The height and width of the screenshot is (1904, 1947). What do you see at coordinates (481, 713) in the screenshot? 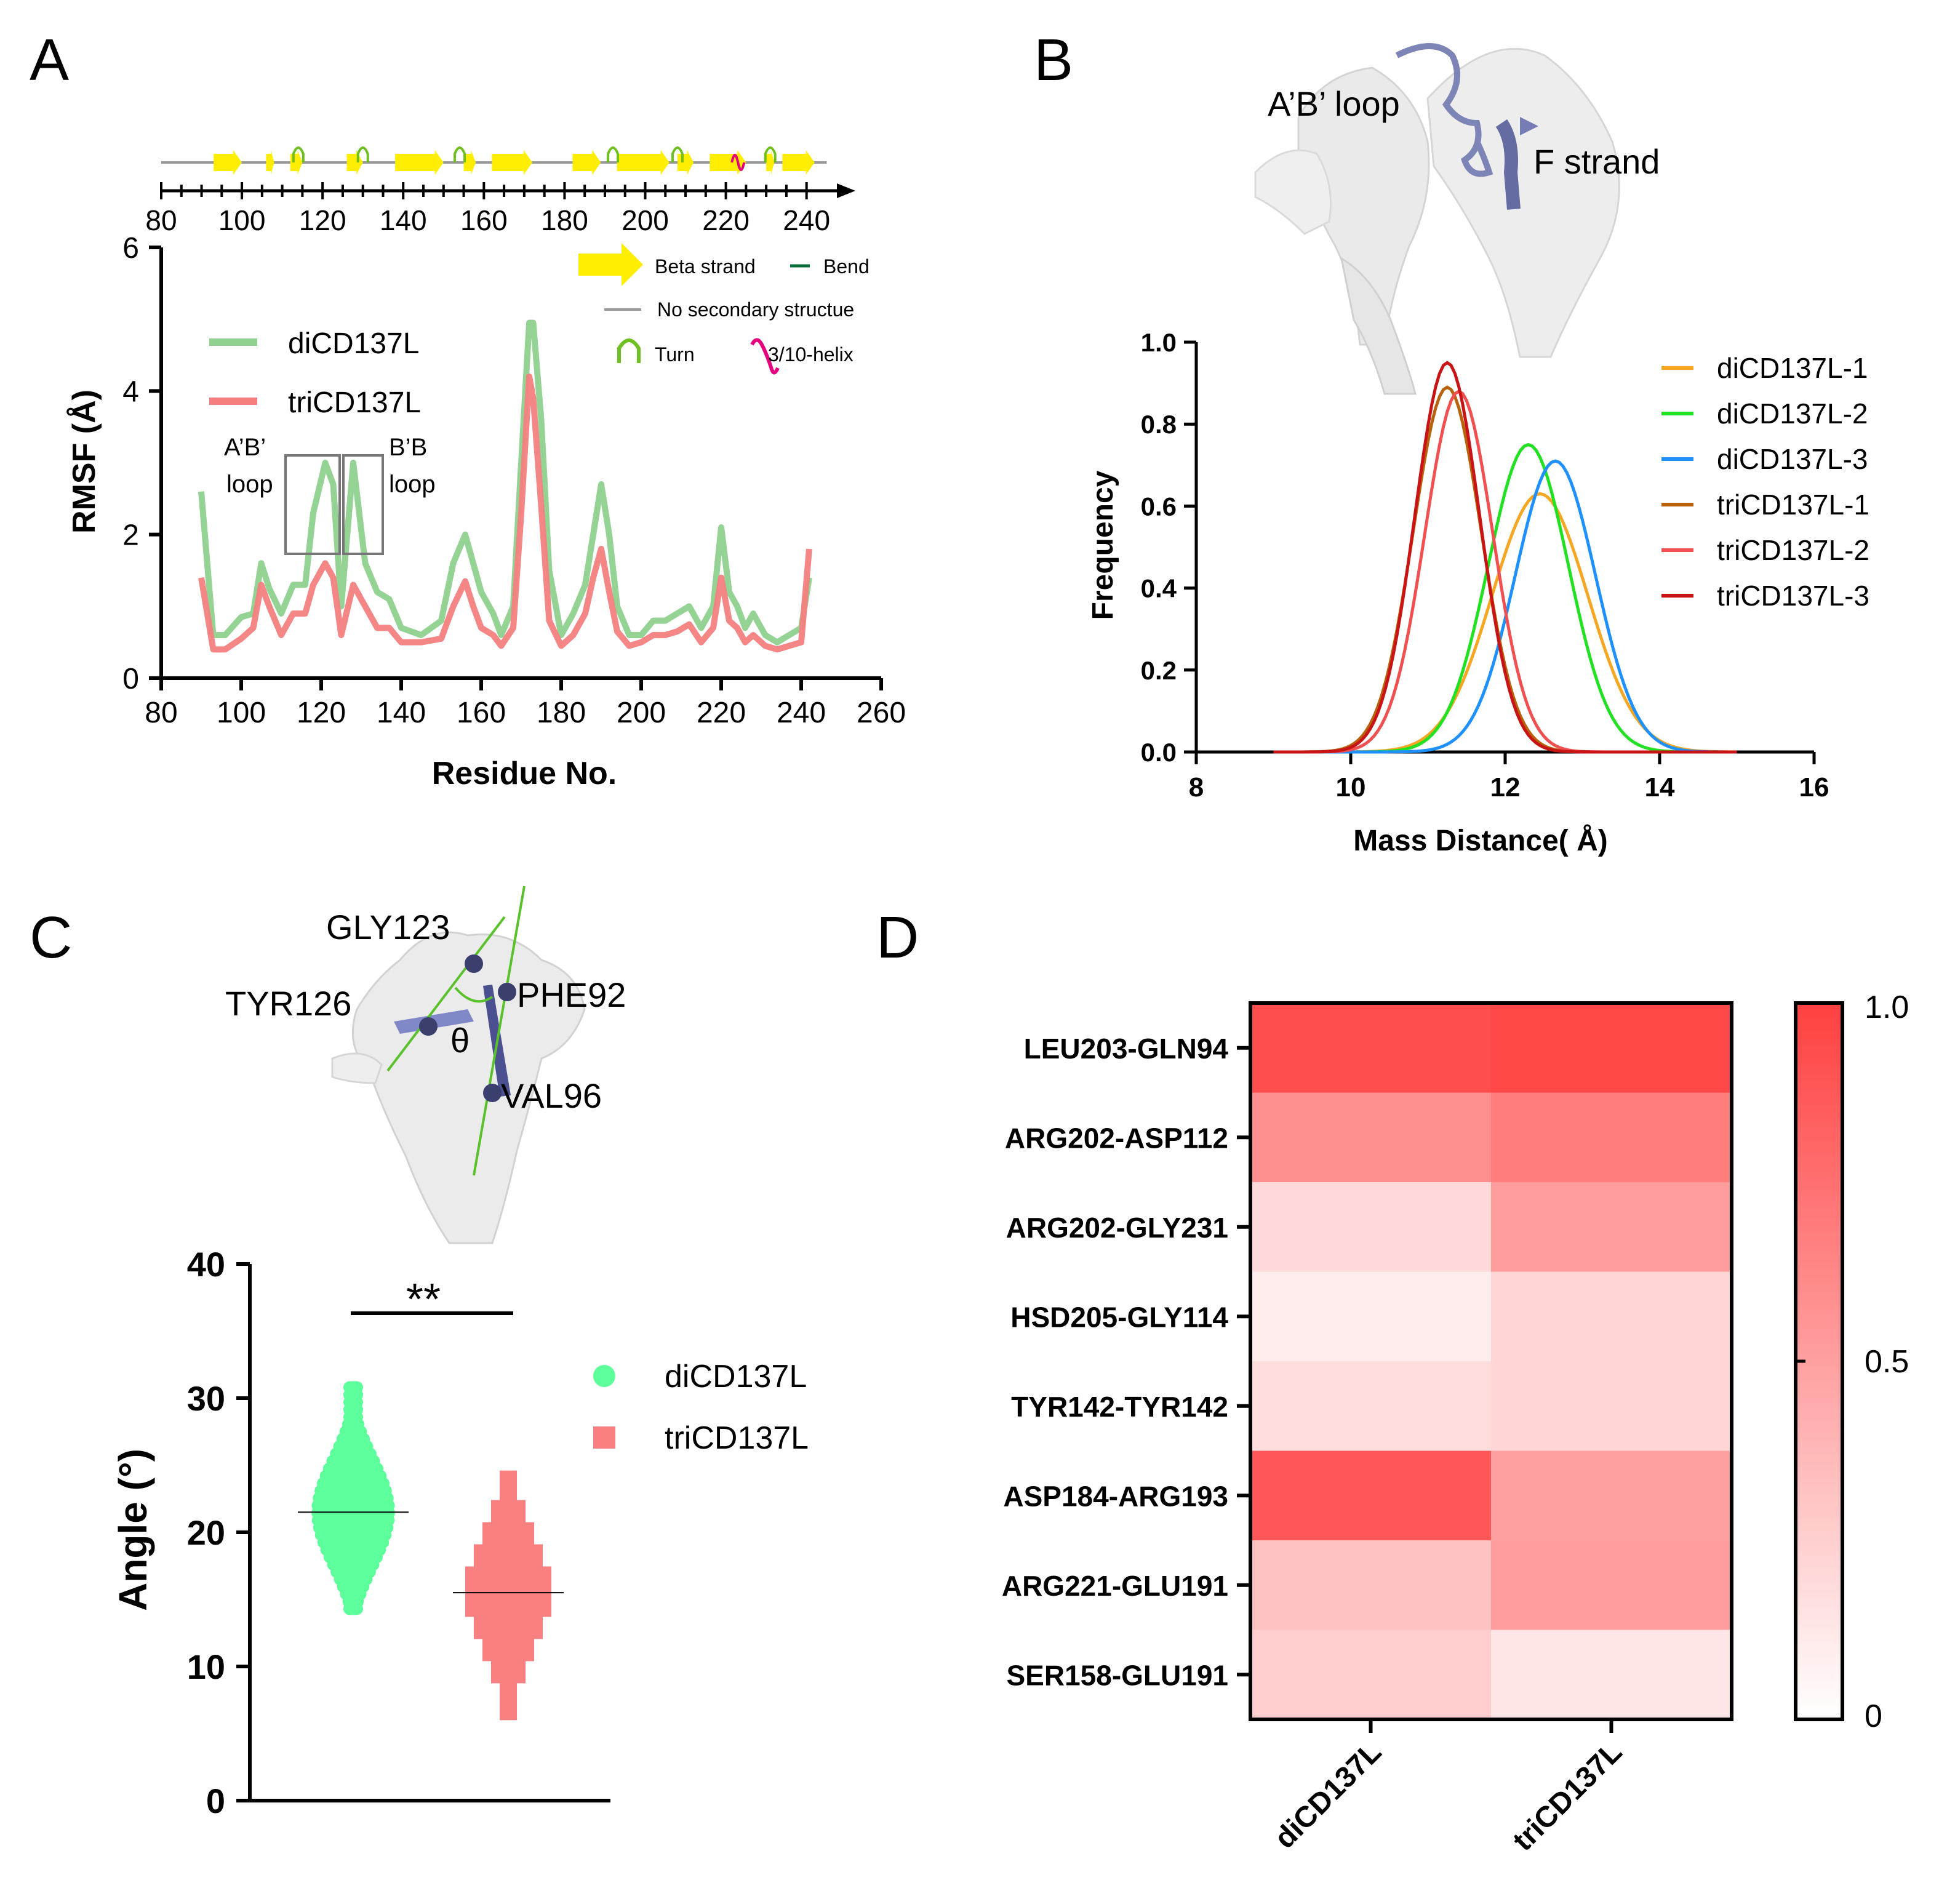
I see `a-x-tick-label: 160` at bounding box center [481, 713].